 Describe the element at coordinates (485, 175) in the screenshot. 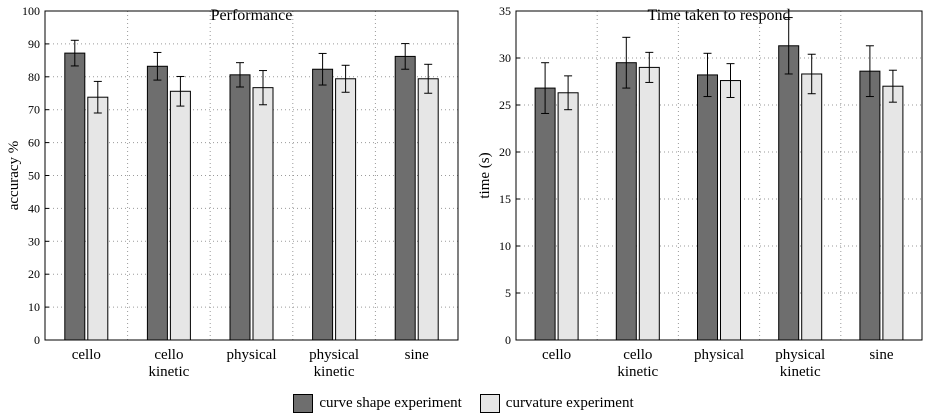

I see `y-axis-label: time (s)` at that location.